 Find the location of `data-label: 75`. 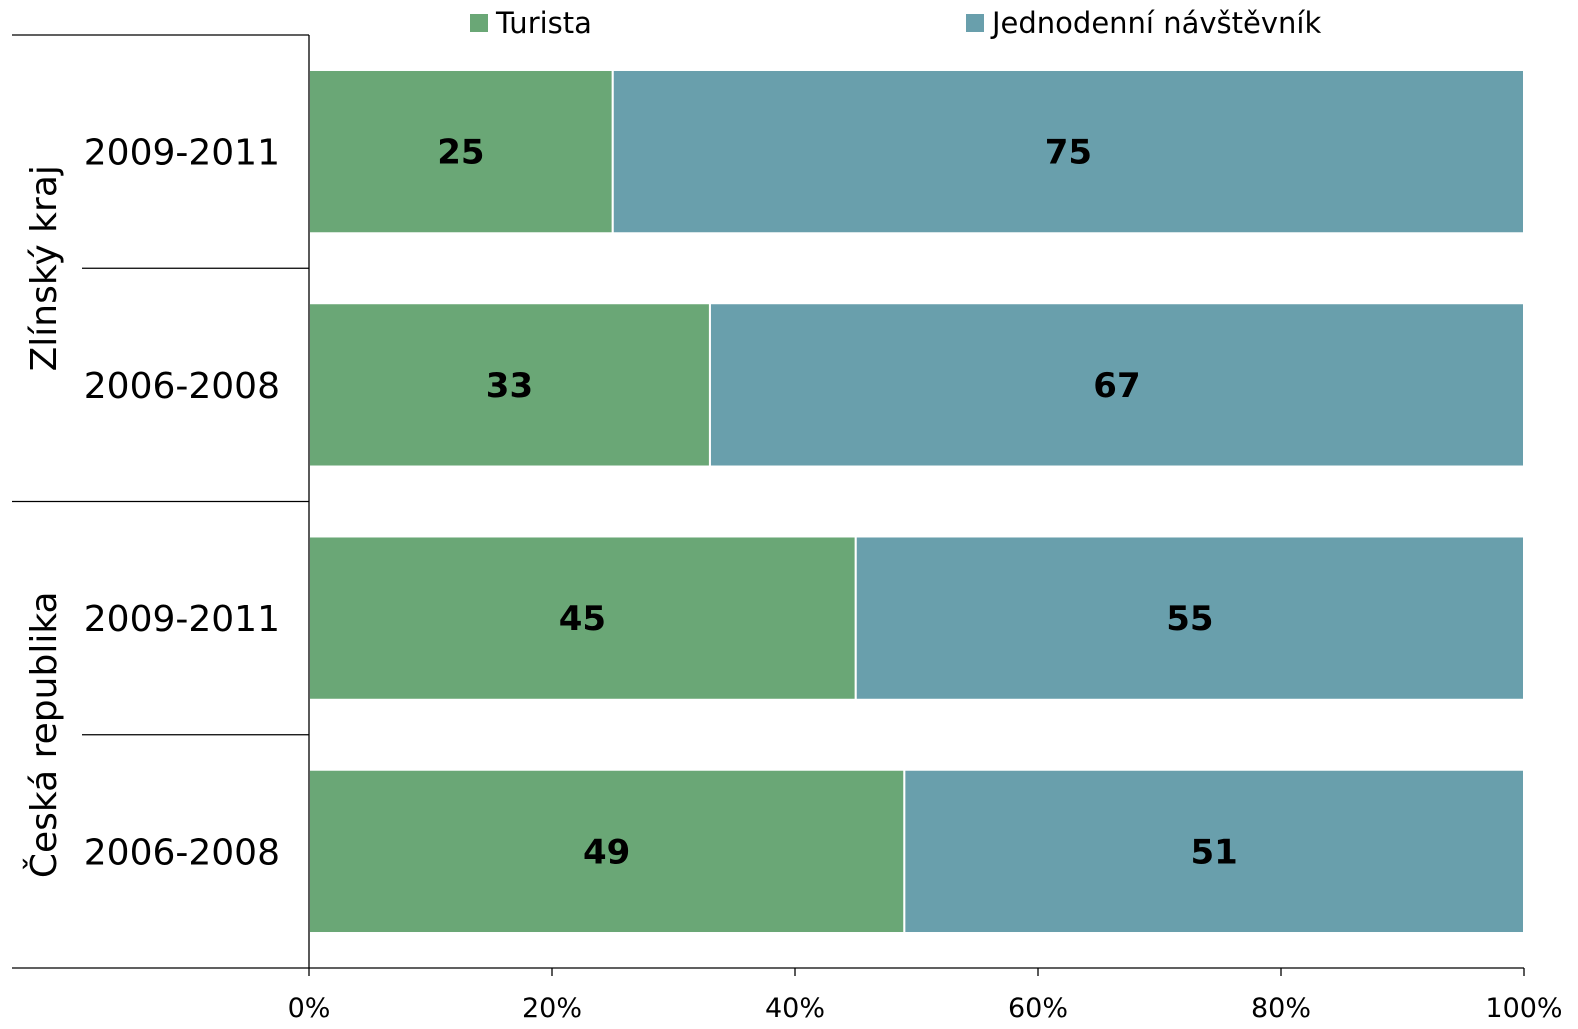

data-label: 75 is located at coordinates (1068, 153).